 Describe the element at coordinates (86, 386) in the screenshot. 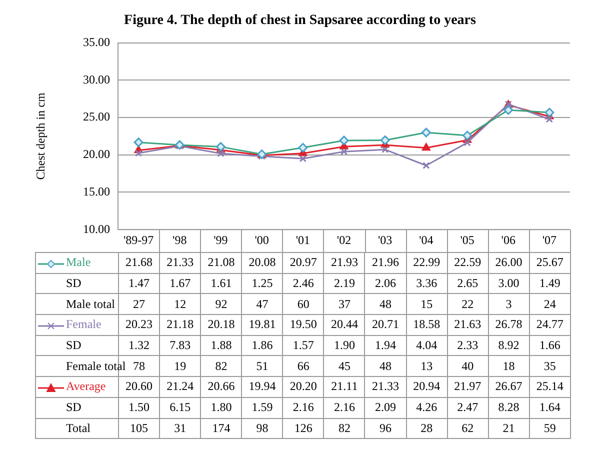

I see `text: Average` at that location.